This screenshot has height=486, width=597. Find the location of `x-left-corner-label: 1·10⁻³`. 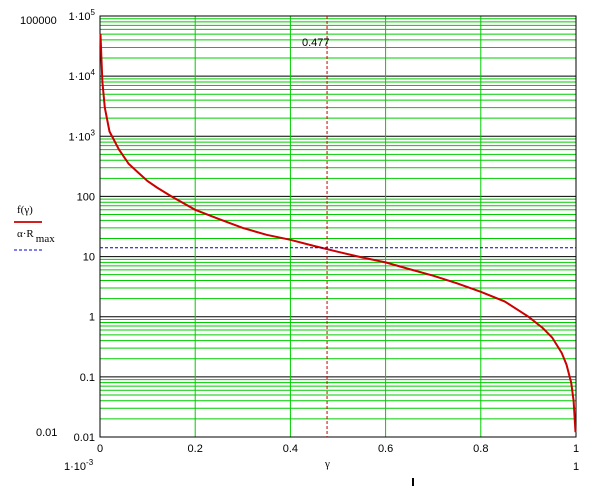

x-left-corner-label: 1·10⁻³ is located at coordinates (79, 465).